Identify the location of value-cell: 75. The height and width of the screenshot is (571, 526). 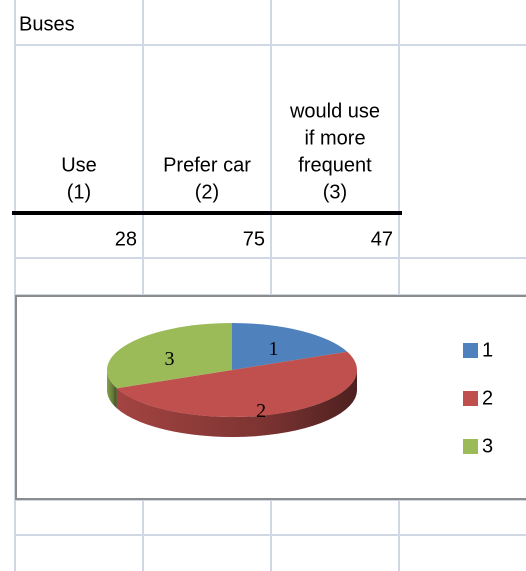
(254, 239).